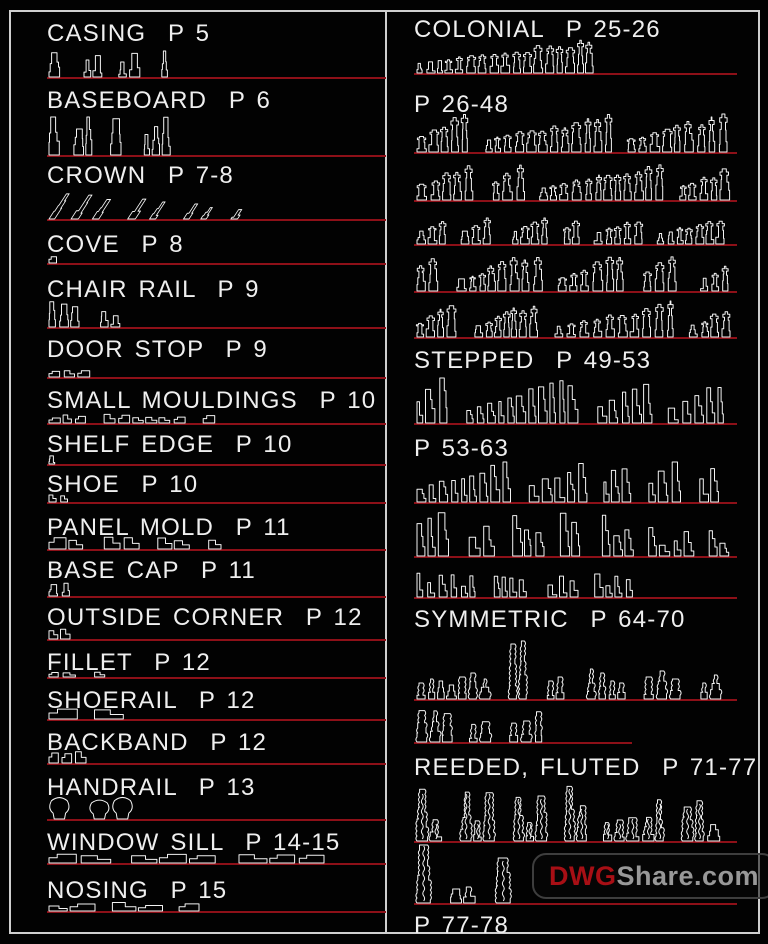 The height and width of the screenshot is (944, 768). What do you see at coordinates (151, 570) in the screenshot?
I see `section-label-base-cap: BASE CAP P 11` at bounding box center [151, 570].